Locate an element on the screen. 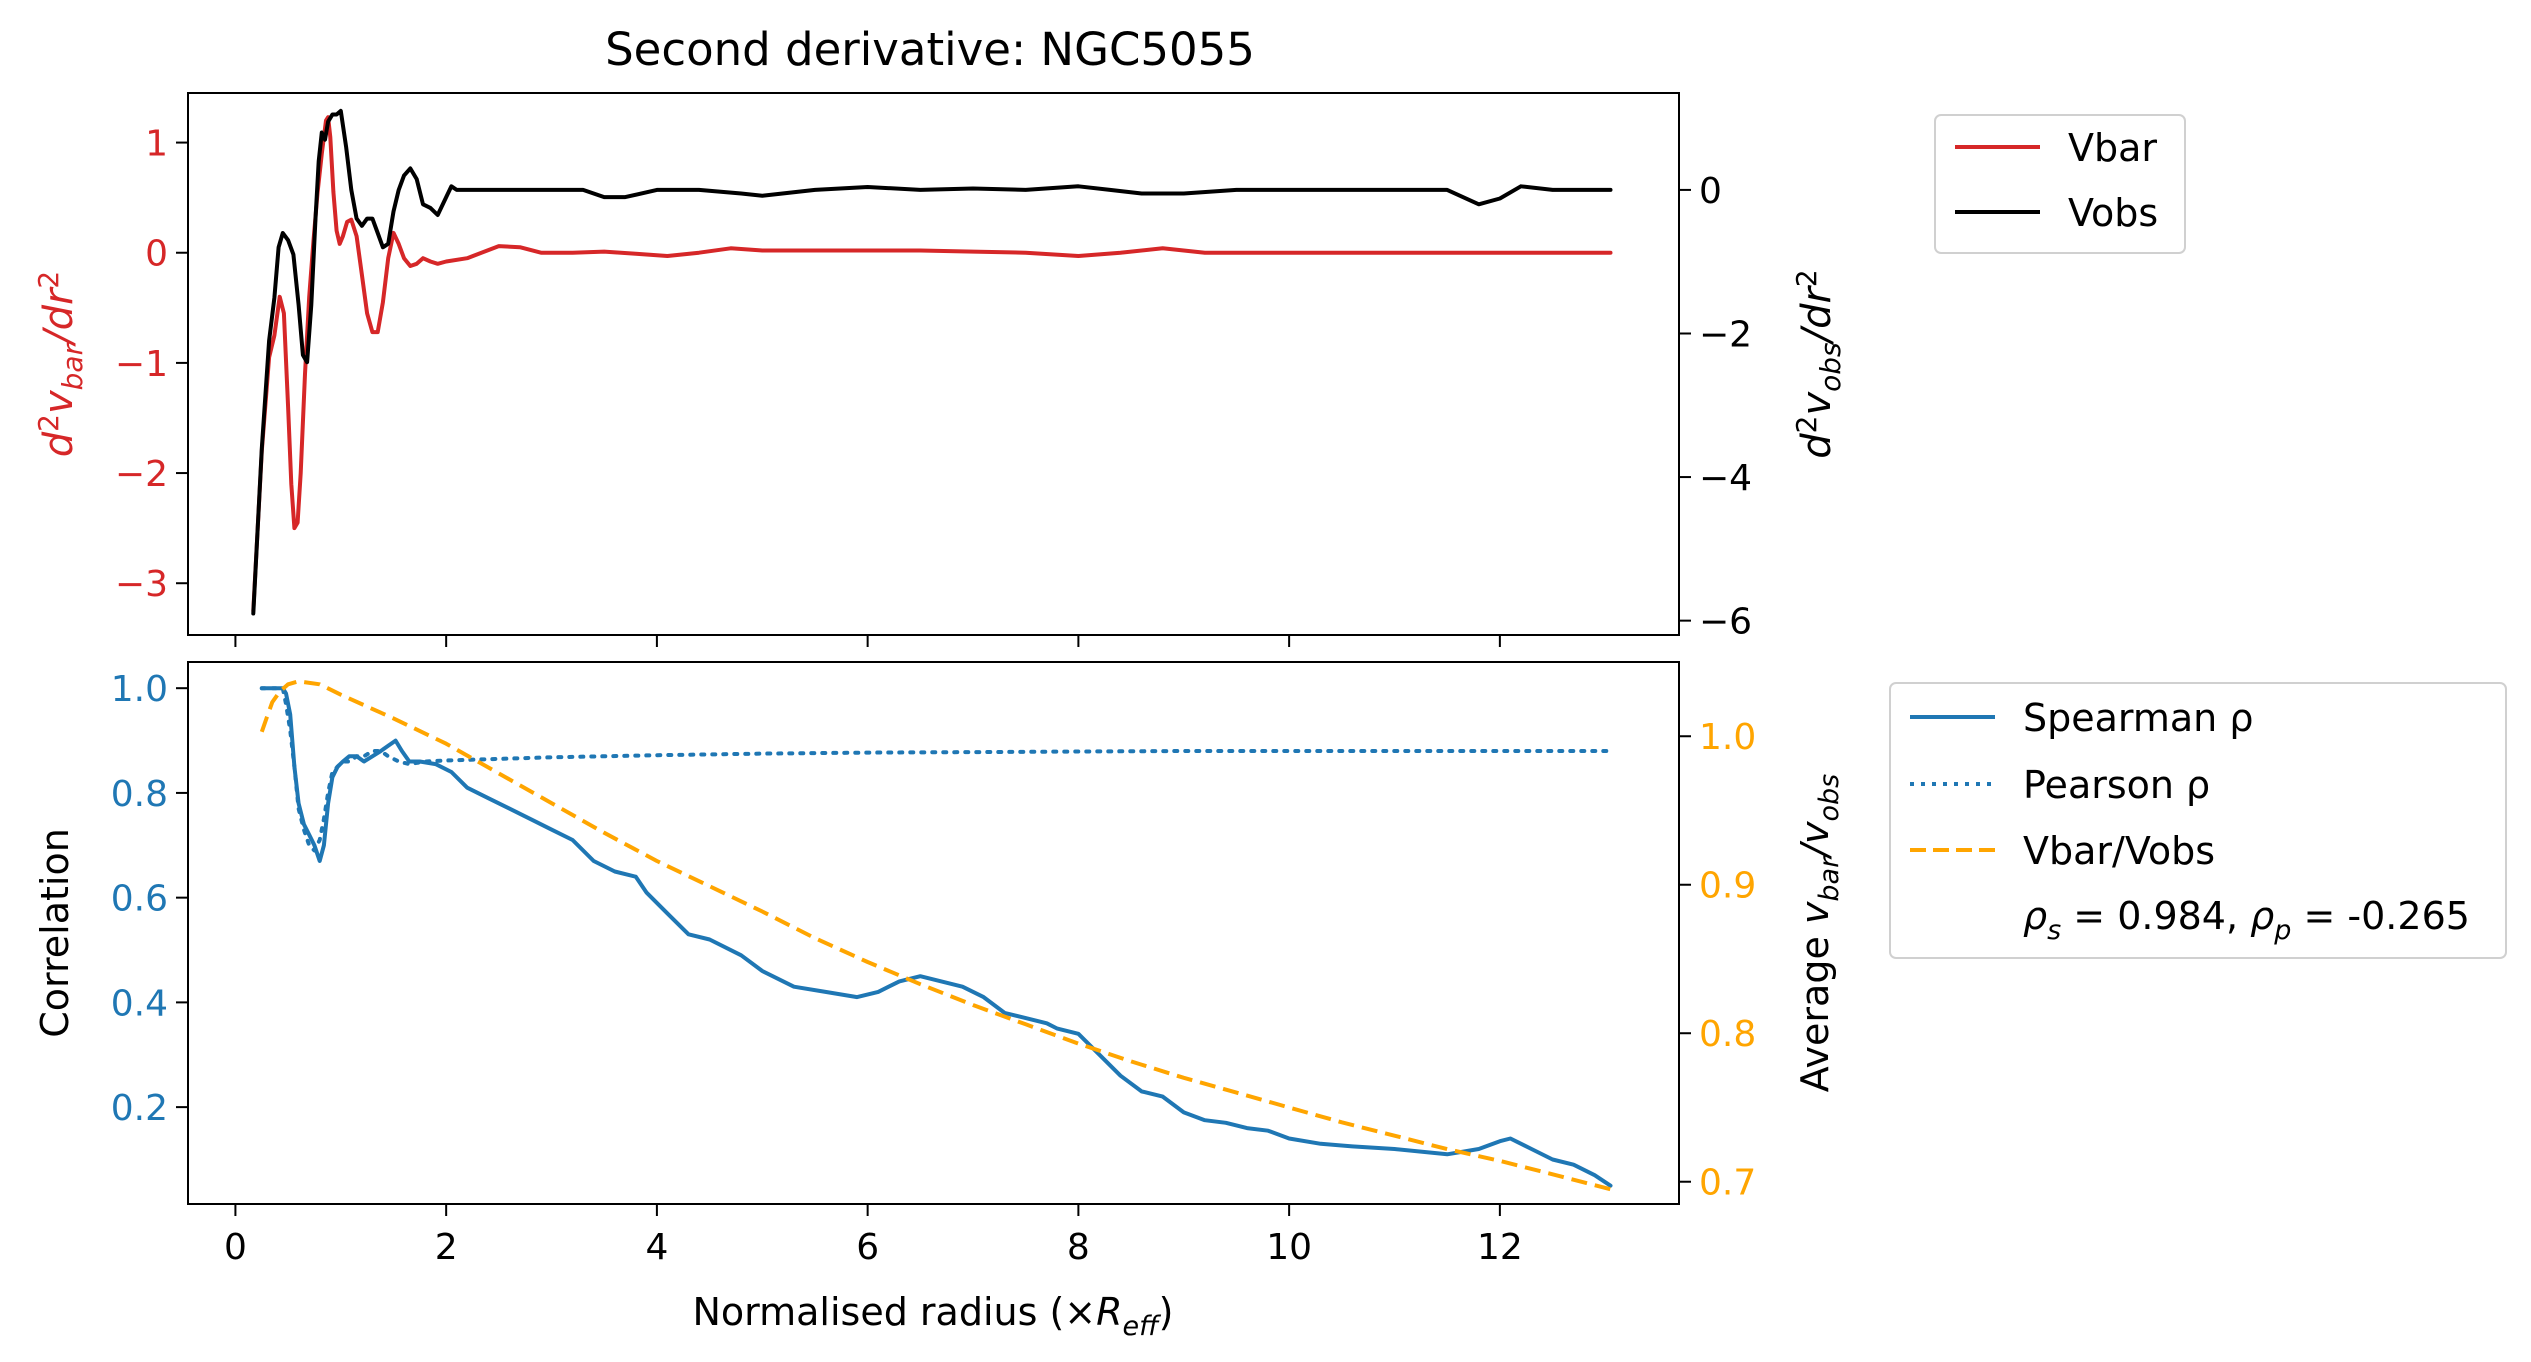 This screenshot has width=2531, height=1362. bottom-right-y-label: Average vbar/vobs is located at coordinates (1819, 933).